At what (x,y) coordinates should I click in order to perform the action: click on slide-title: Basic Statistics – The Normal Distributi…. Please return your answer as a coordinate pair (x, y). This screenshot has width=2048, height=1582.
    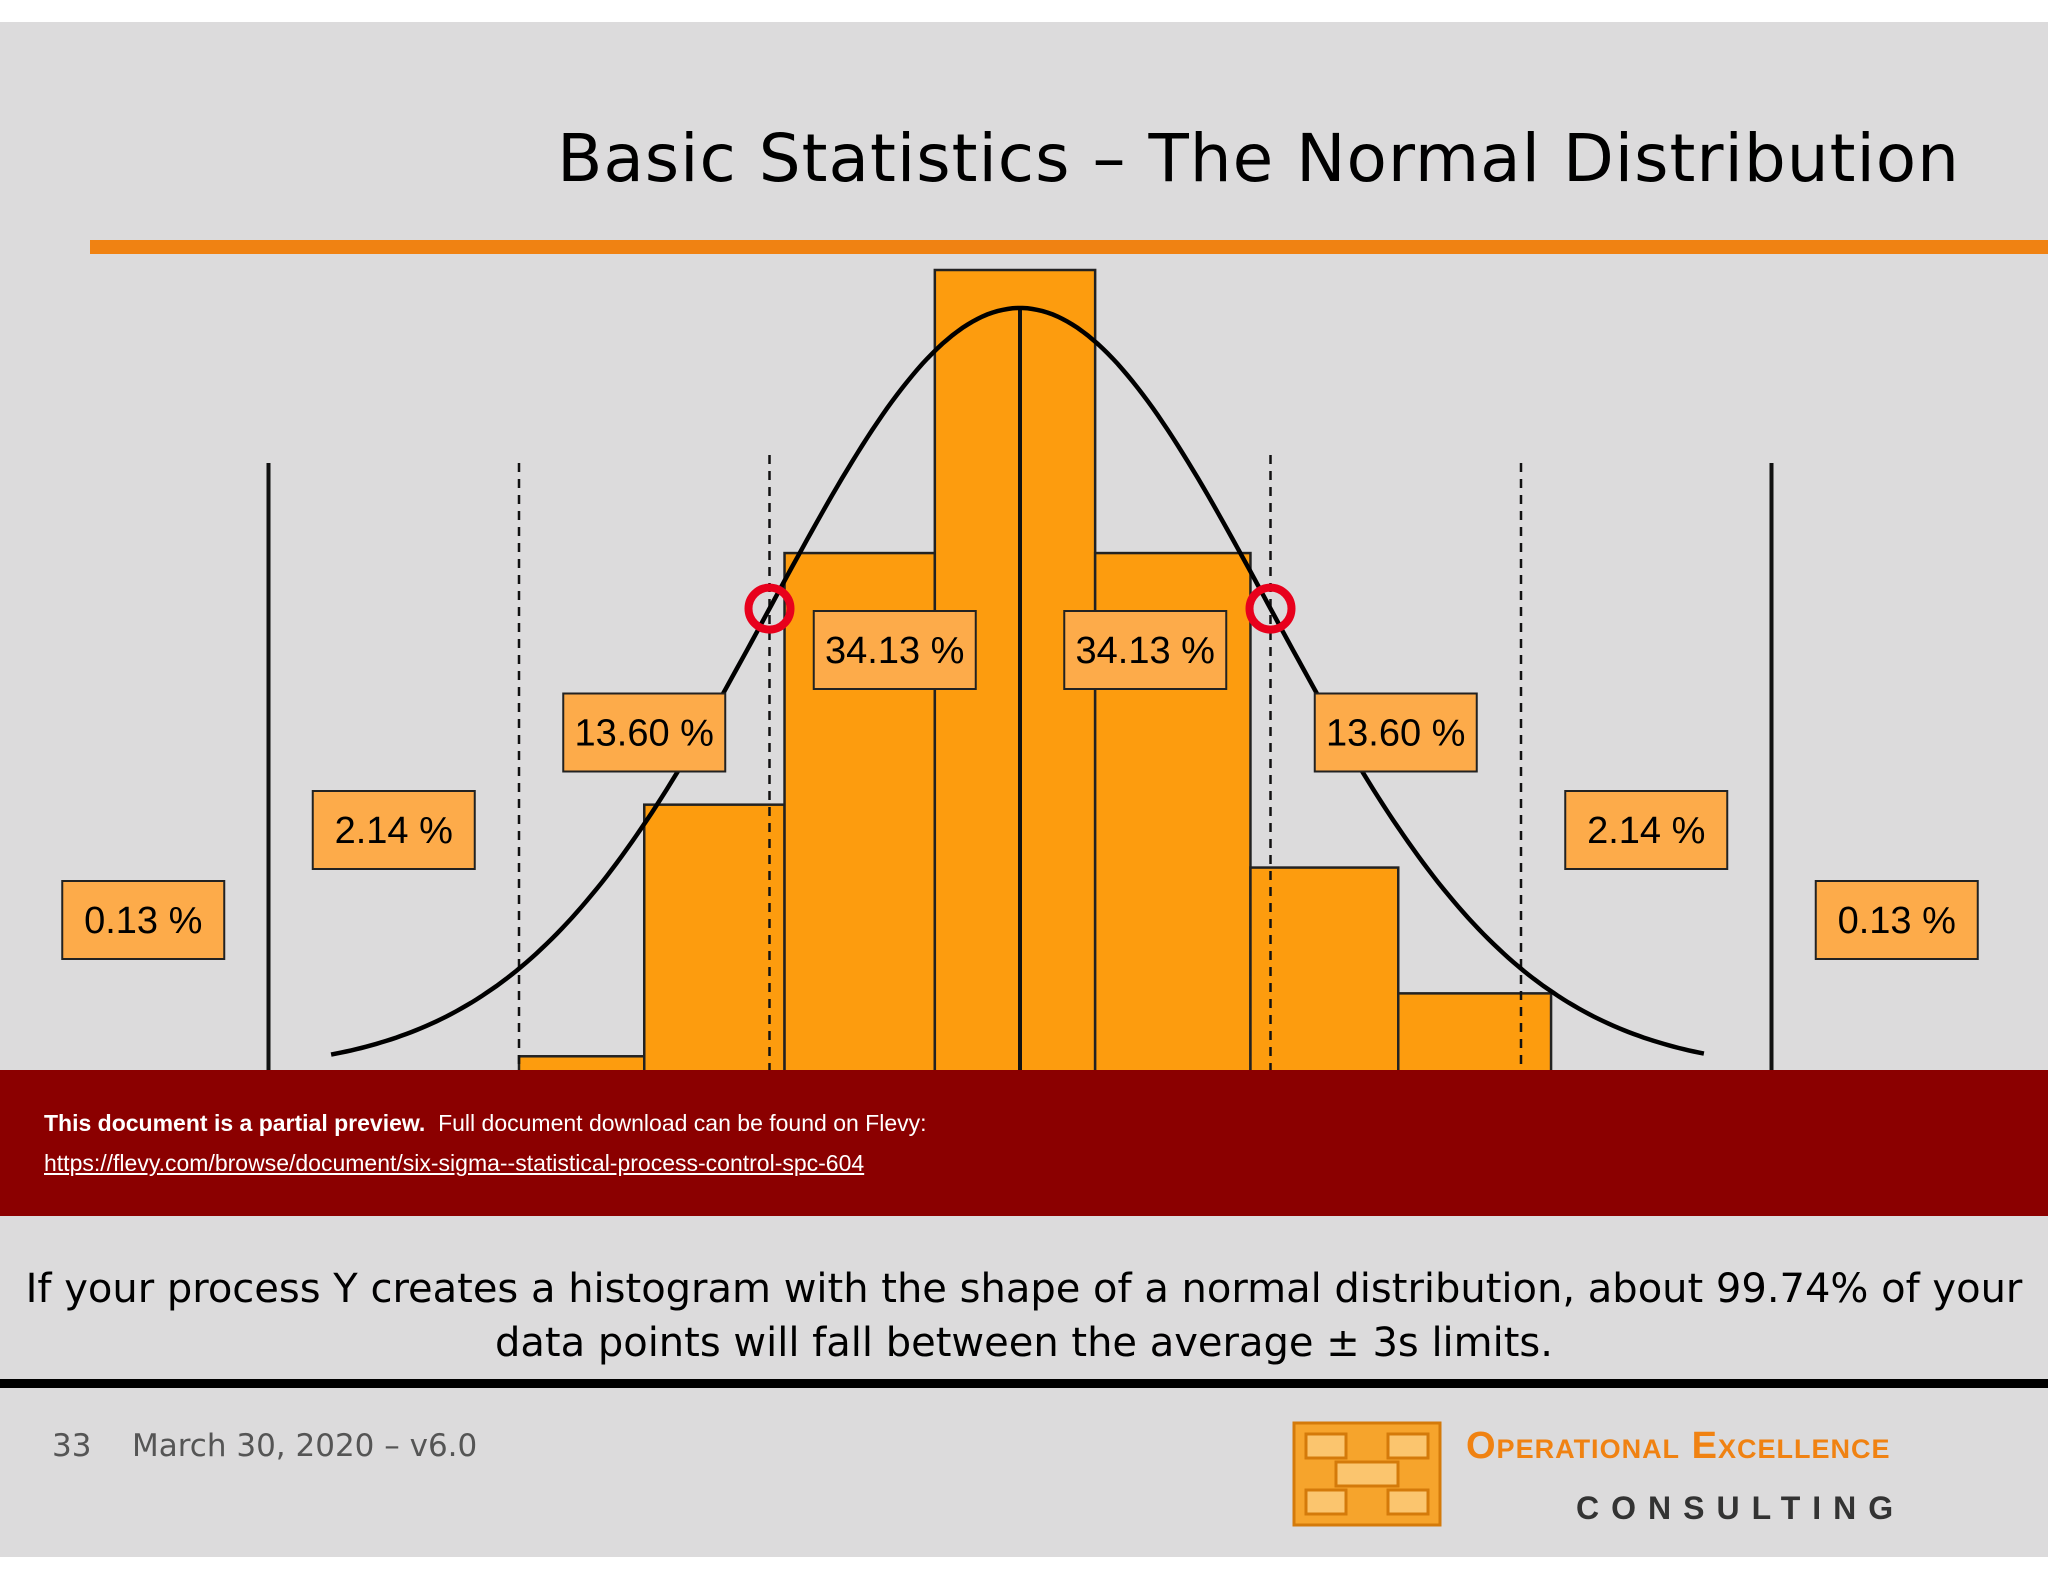
    Looking at the image, I should click on (1258, 158).